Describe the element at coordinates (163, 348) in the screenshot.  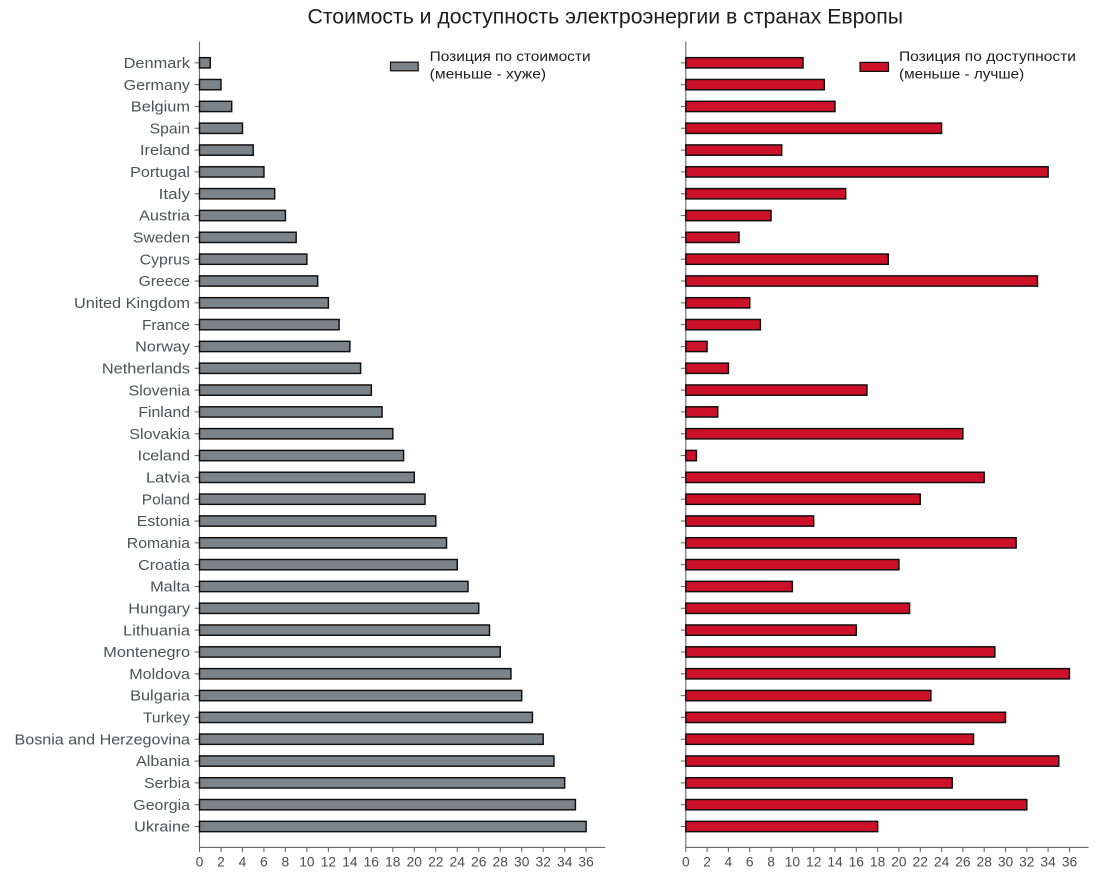
I see `svg-text: Norway` at that location.